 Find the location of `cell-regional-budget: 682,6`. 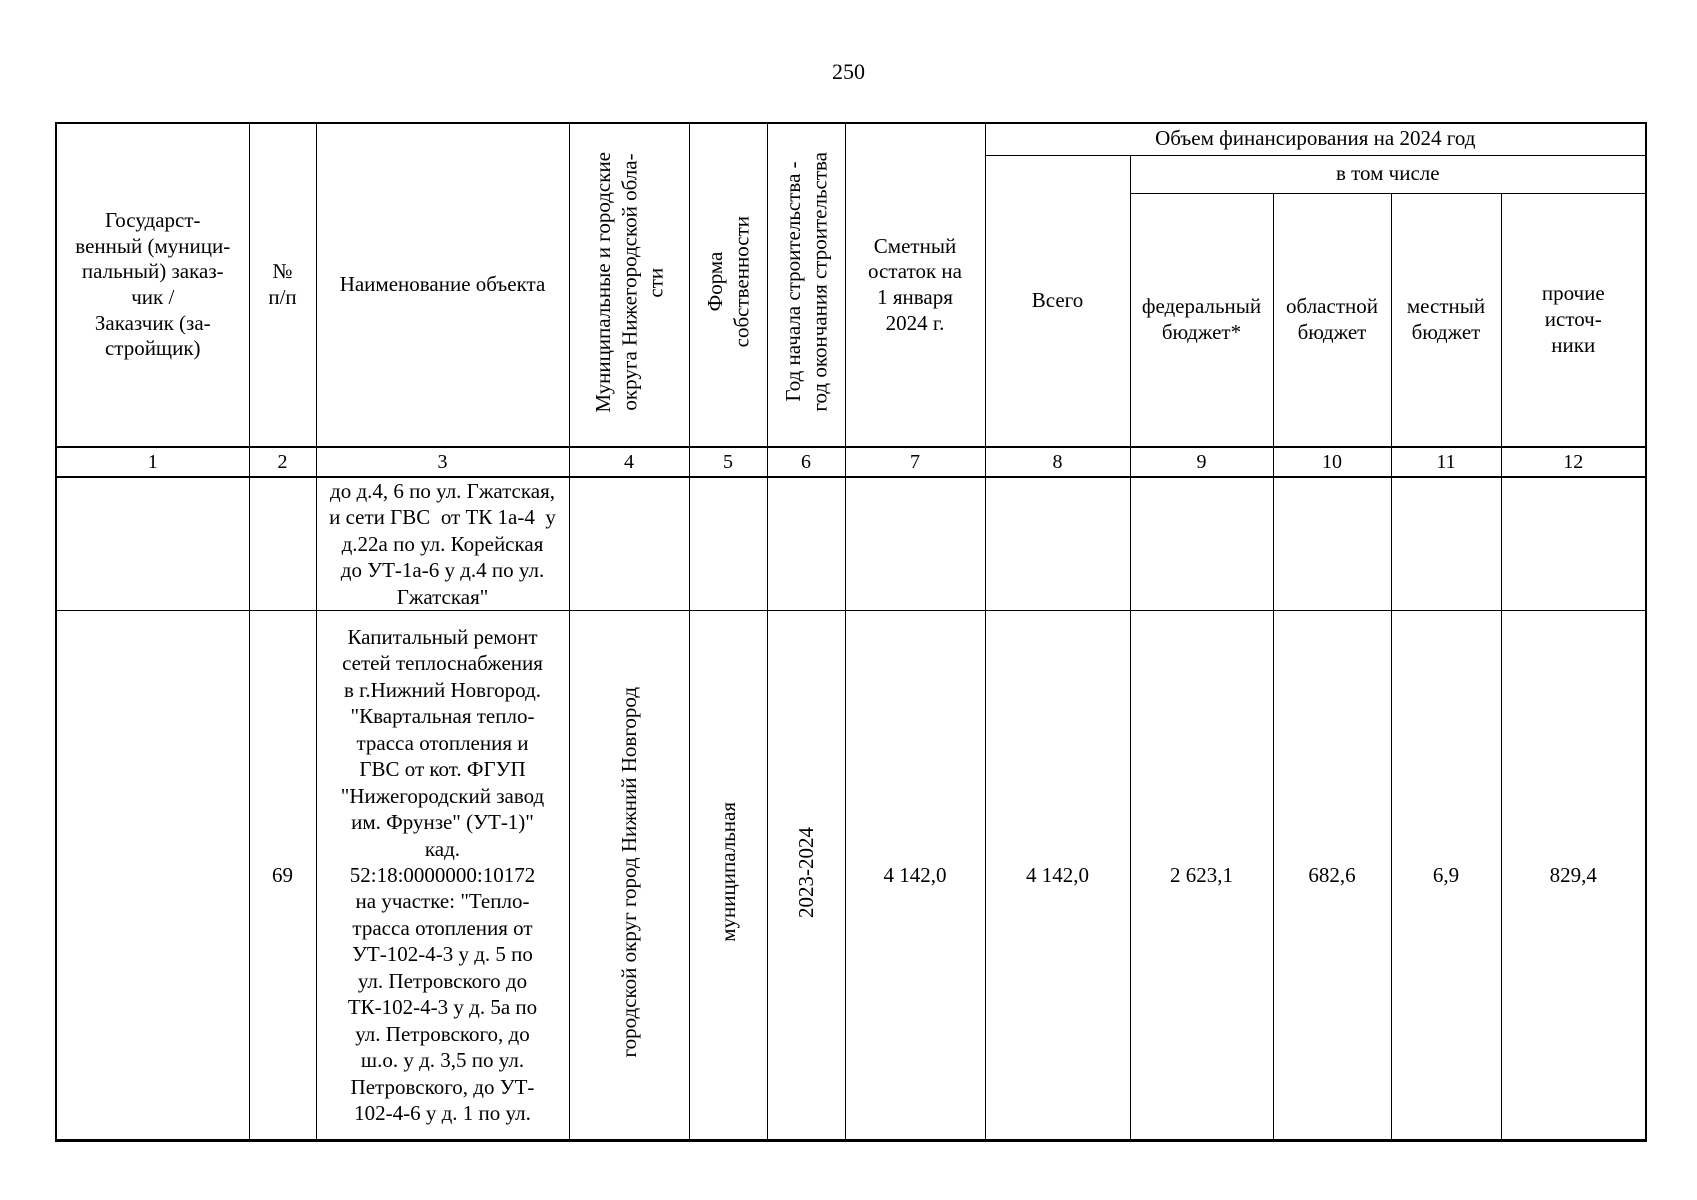

cell-regional-budget: 682,6 is located at coordinates (1332, 876).